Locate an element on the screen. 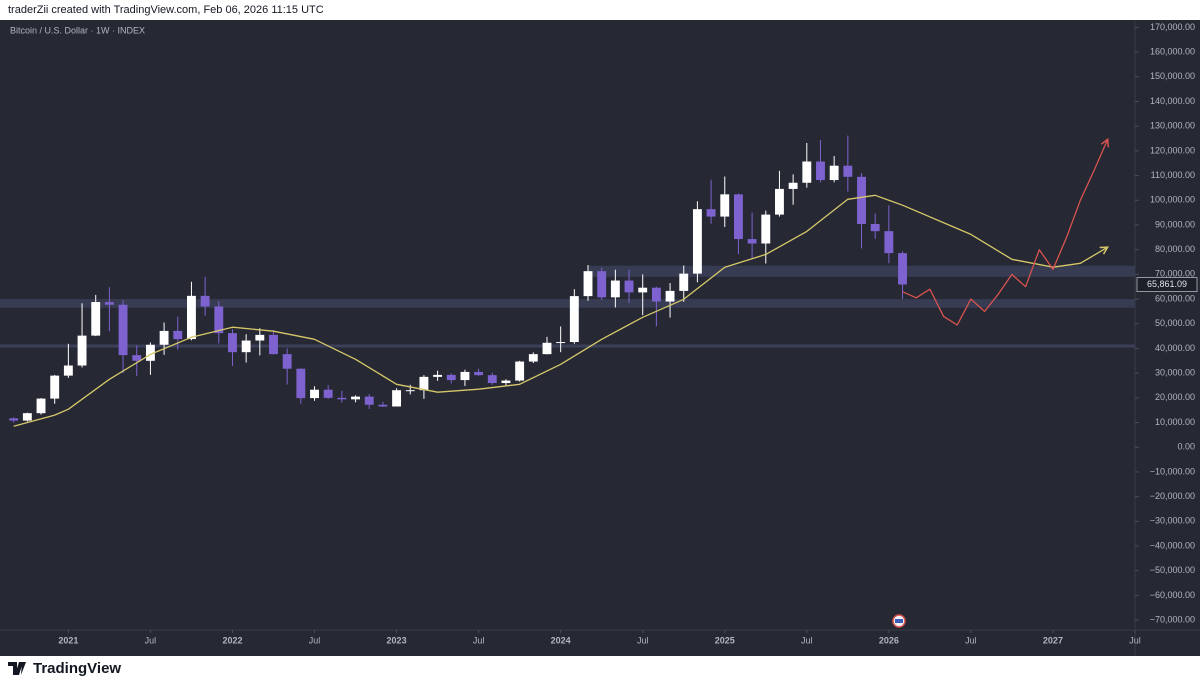 The width and height of the screenshot is (1200, 695). x-tick-label: 2024 is located at coordinates (561, 640).